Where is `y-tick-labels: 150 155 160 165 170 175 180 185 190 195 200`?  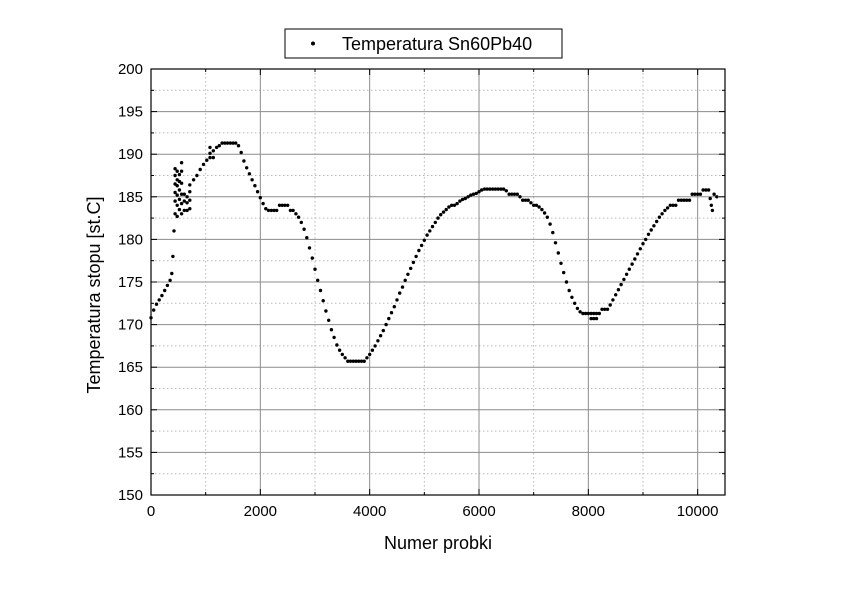
y-tick-labels: 150 155 160 165 170 175 180 185 190 195 200 is located at coordinates (130, 282).